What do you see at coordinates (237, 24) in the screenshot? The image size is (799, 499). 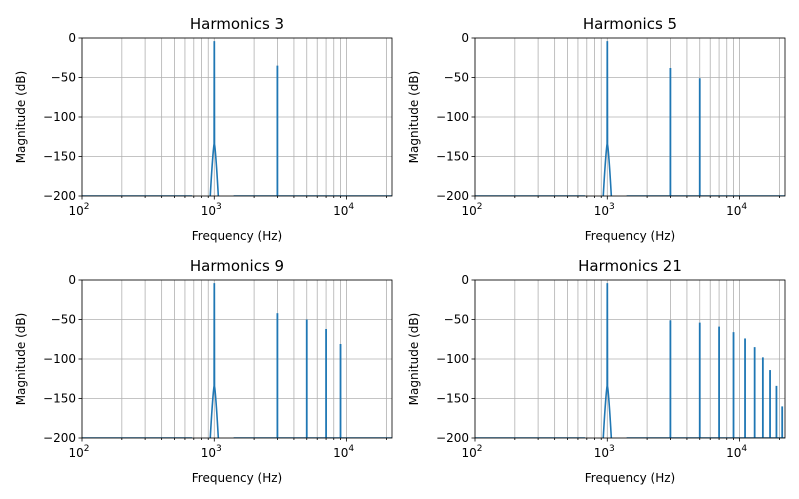 I see `chart-title: Harmonics 3` at bounding box center [237, 24].